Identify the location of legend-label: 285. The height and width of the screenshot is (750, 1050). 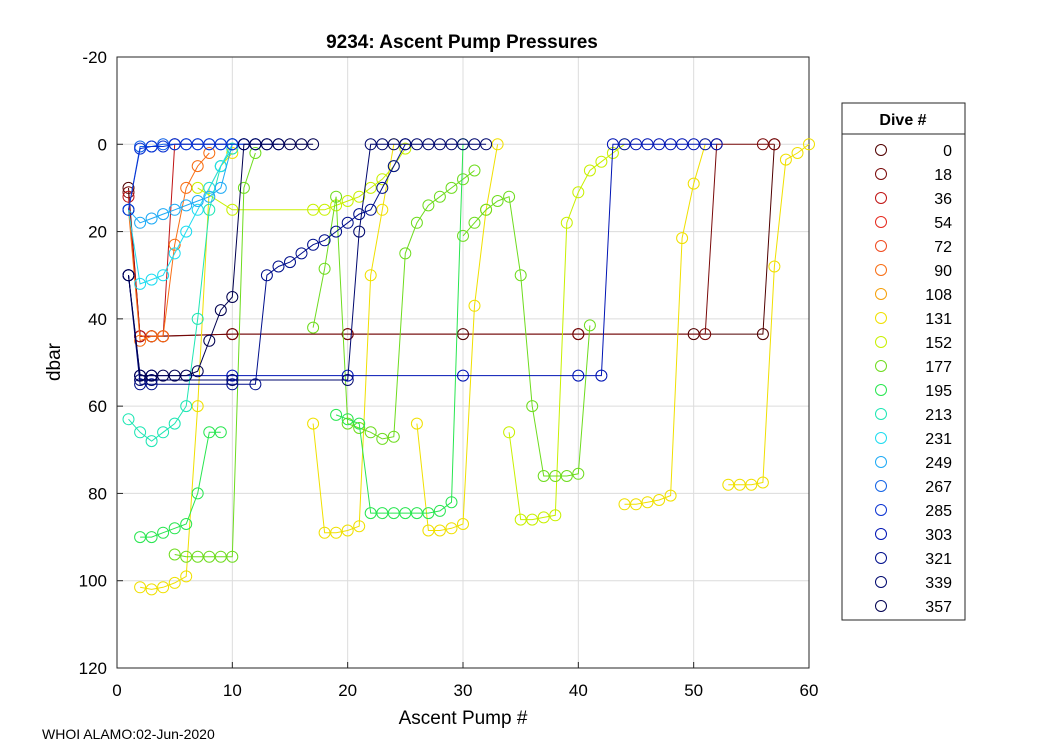
(938, 511).